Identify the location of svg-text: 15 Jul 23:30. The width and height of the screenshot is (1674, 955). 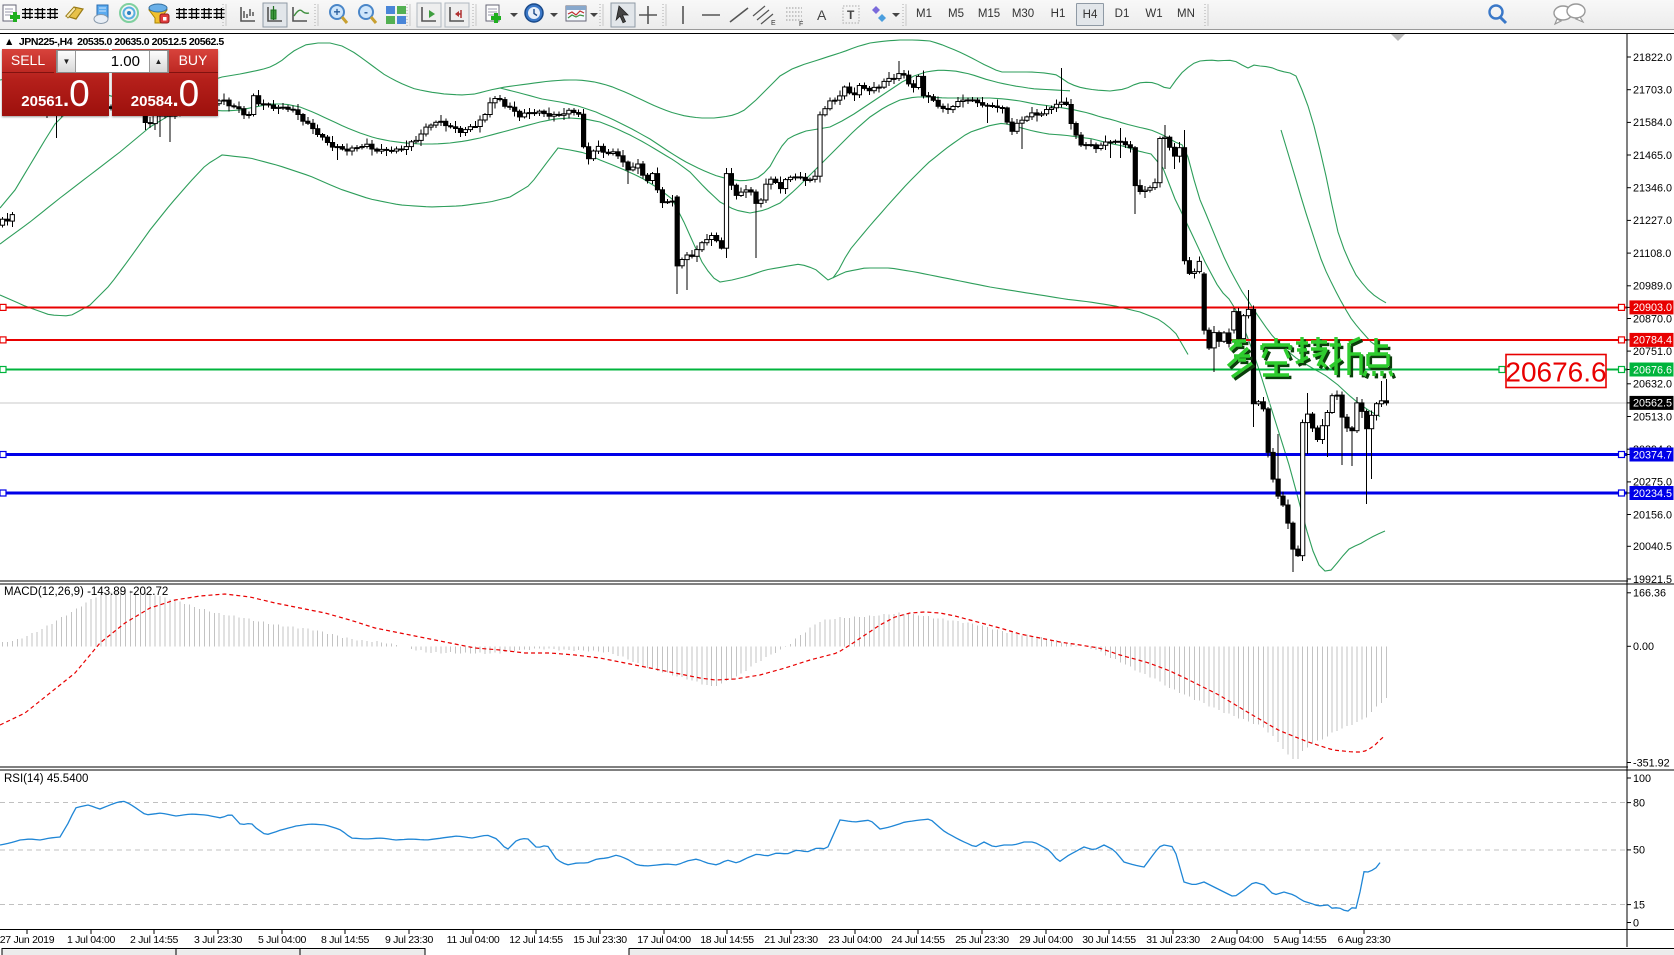
(600, 940).